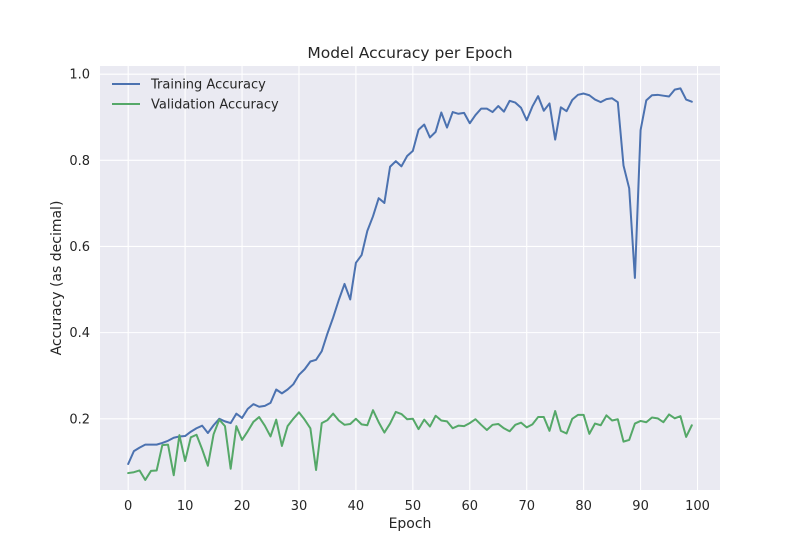 The width and height of the screenshot is (800, 550). What do you see at coordinates (57, 278) in the screenshot?
I see `y-axis-label: Accuracy (as decimal)` at bounding box center [57, 278].